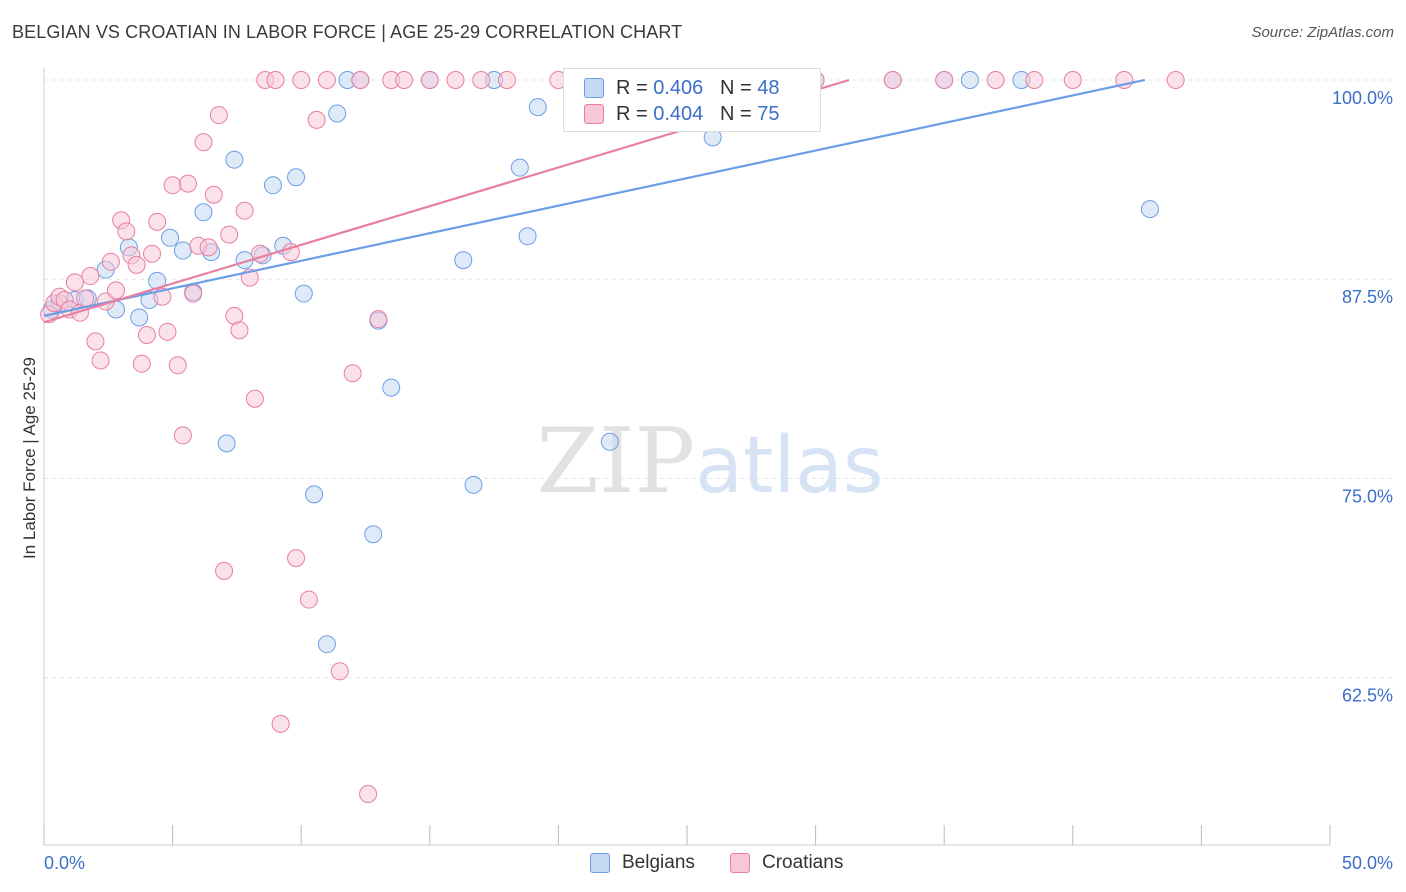 The image size is (1406, 892). I want to click on watermark-zip: ZIP, so click(615, 461).